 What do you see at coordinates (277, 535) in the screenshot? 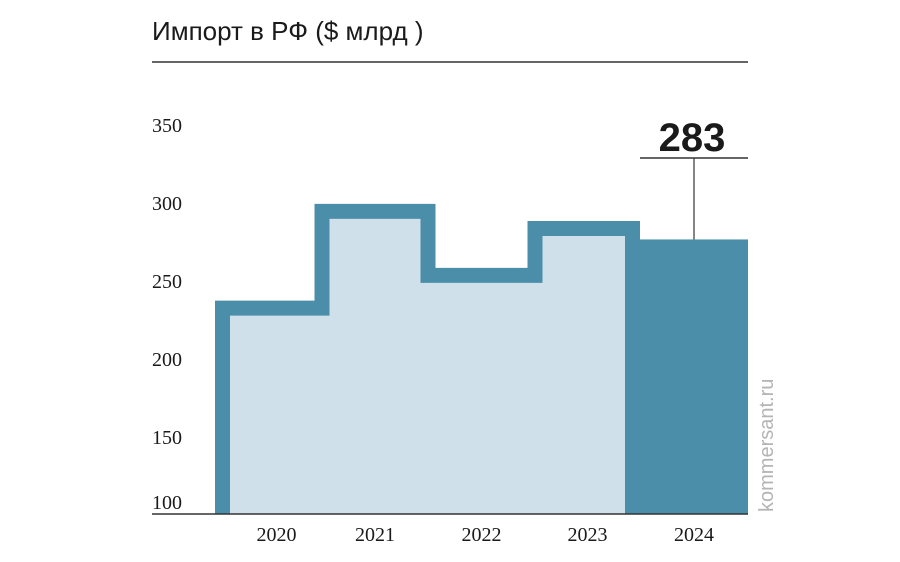
I see `x-tick-label: 2020` at bounding box center [277, 535].